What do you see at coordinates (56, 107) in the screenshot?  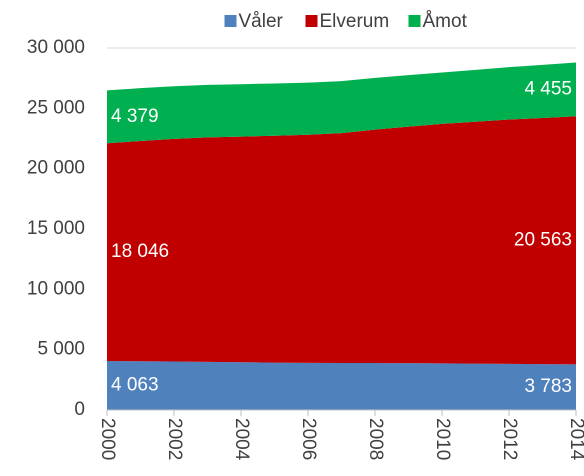 I see `y-tick-label: 25 000` at bounding box center [56, 107].